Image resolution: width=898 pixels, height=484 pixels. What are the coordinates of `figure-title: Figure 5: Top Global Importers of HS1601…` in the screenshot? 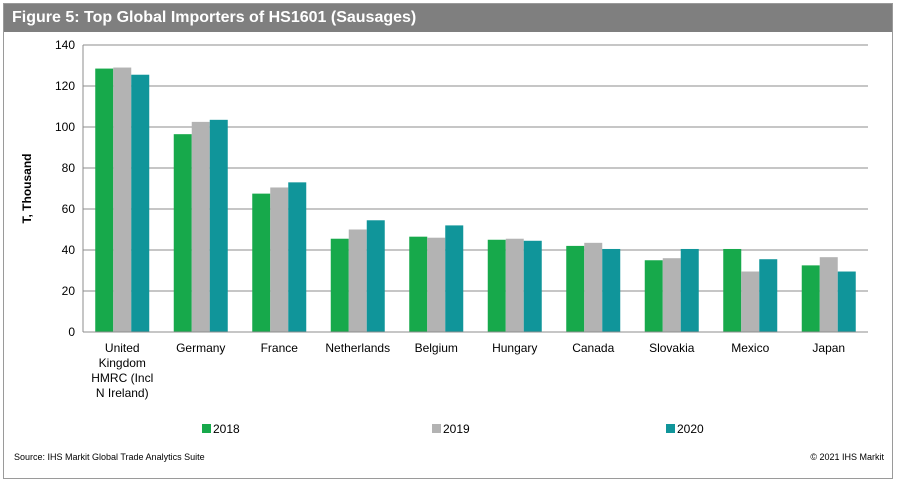 It's located at (448, 18).